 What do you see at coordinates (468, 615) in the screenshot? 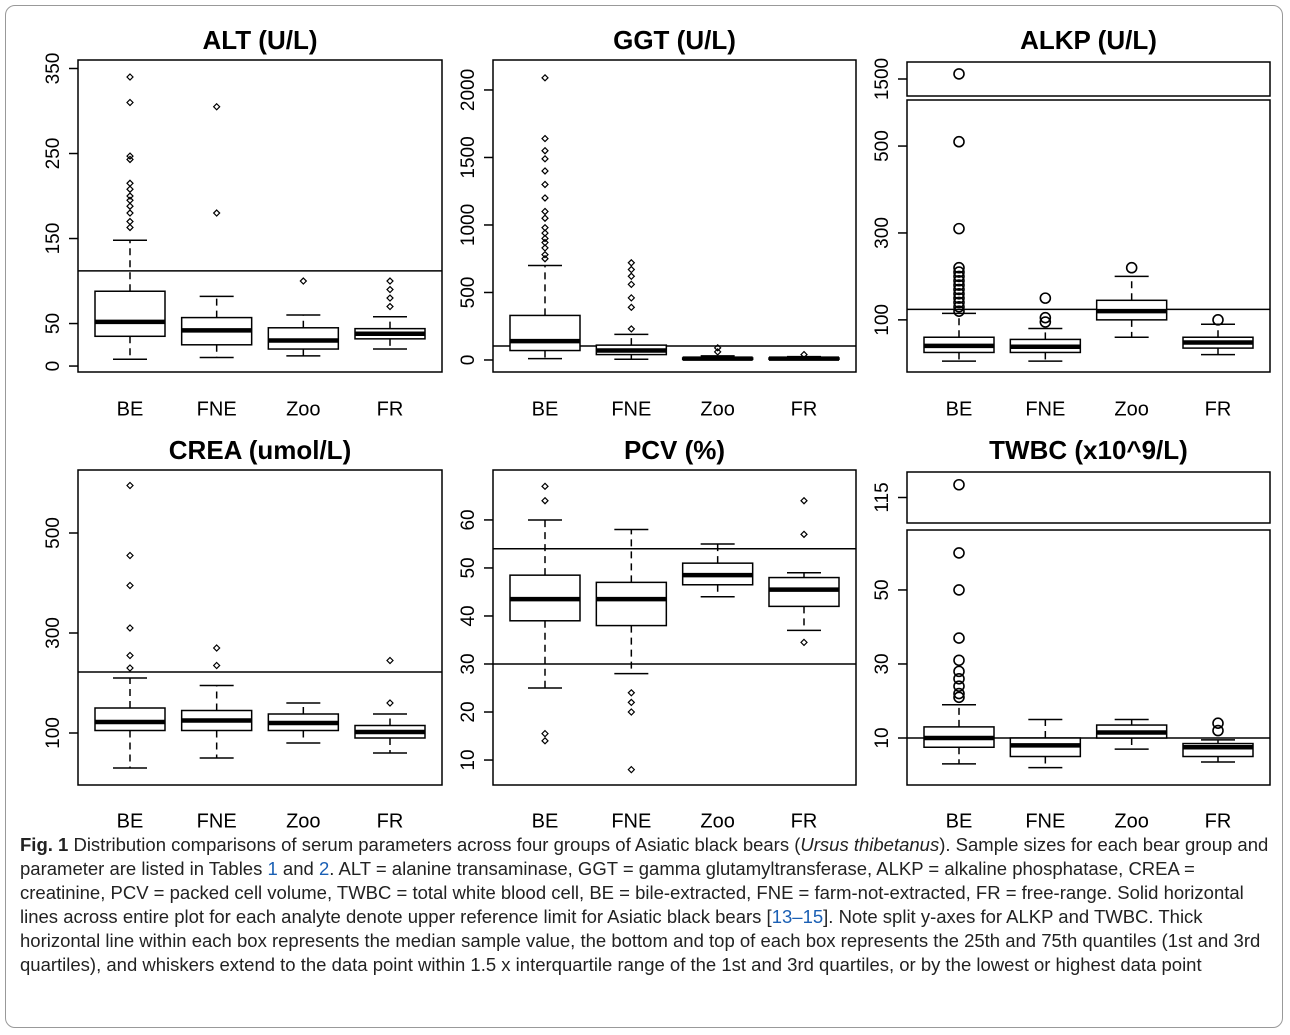
I see `y-tick-label: 40` at bounding box center [468, 615].